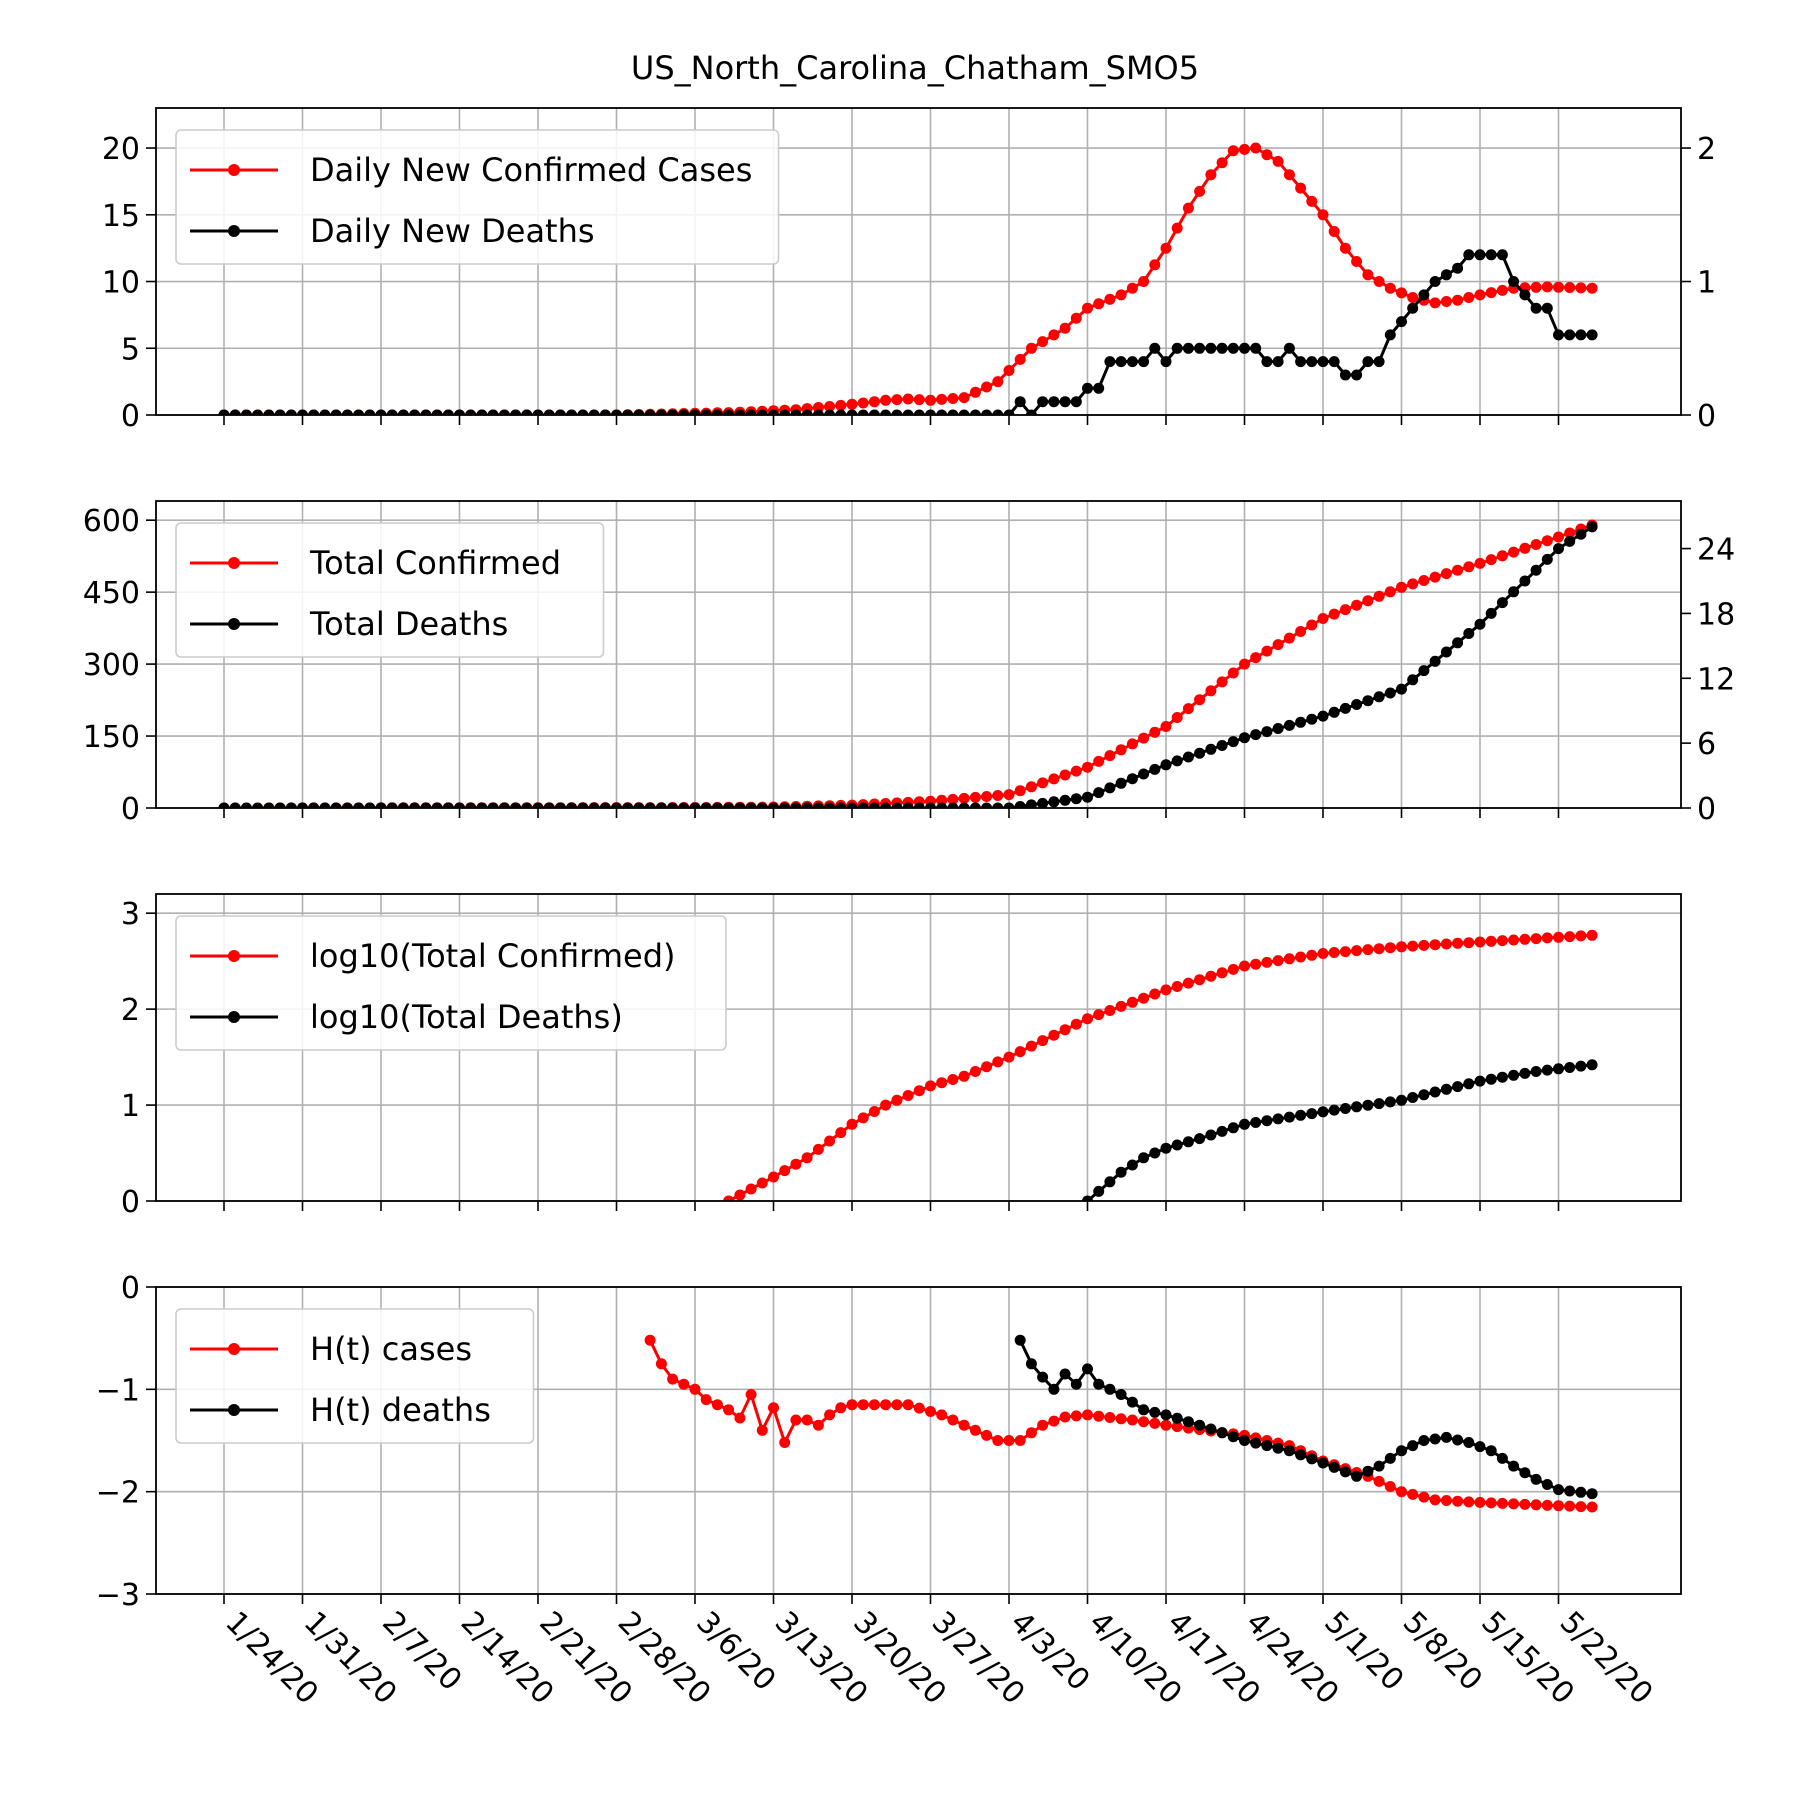 This screenshot has height=1800, width=1800. Describe the element at coordinates (391, 1349) in the screenshot. I see `legend-label: H(t) cases` at that location.